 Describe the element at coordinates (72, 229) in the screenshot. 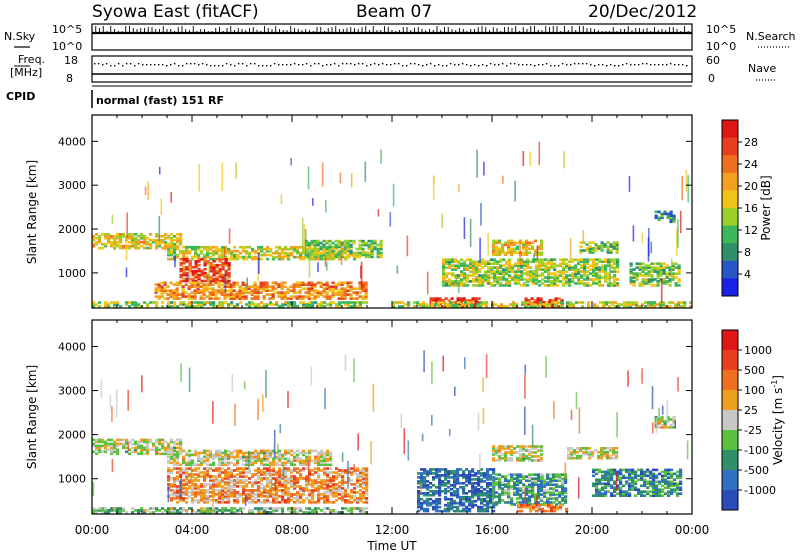

I see `y-tick-label: 2000` at that location.